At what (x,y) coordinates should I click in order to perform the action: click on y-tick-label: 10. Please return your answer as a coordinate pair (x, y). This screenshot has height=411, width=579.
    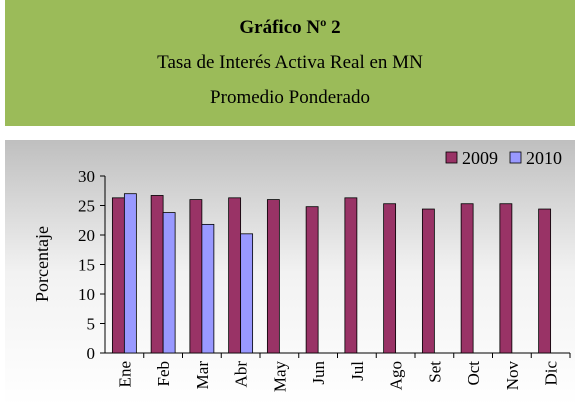
    Looking at the image, I should click on (86, 294).